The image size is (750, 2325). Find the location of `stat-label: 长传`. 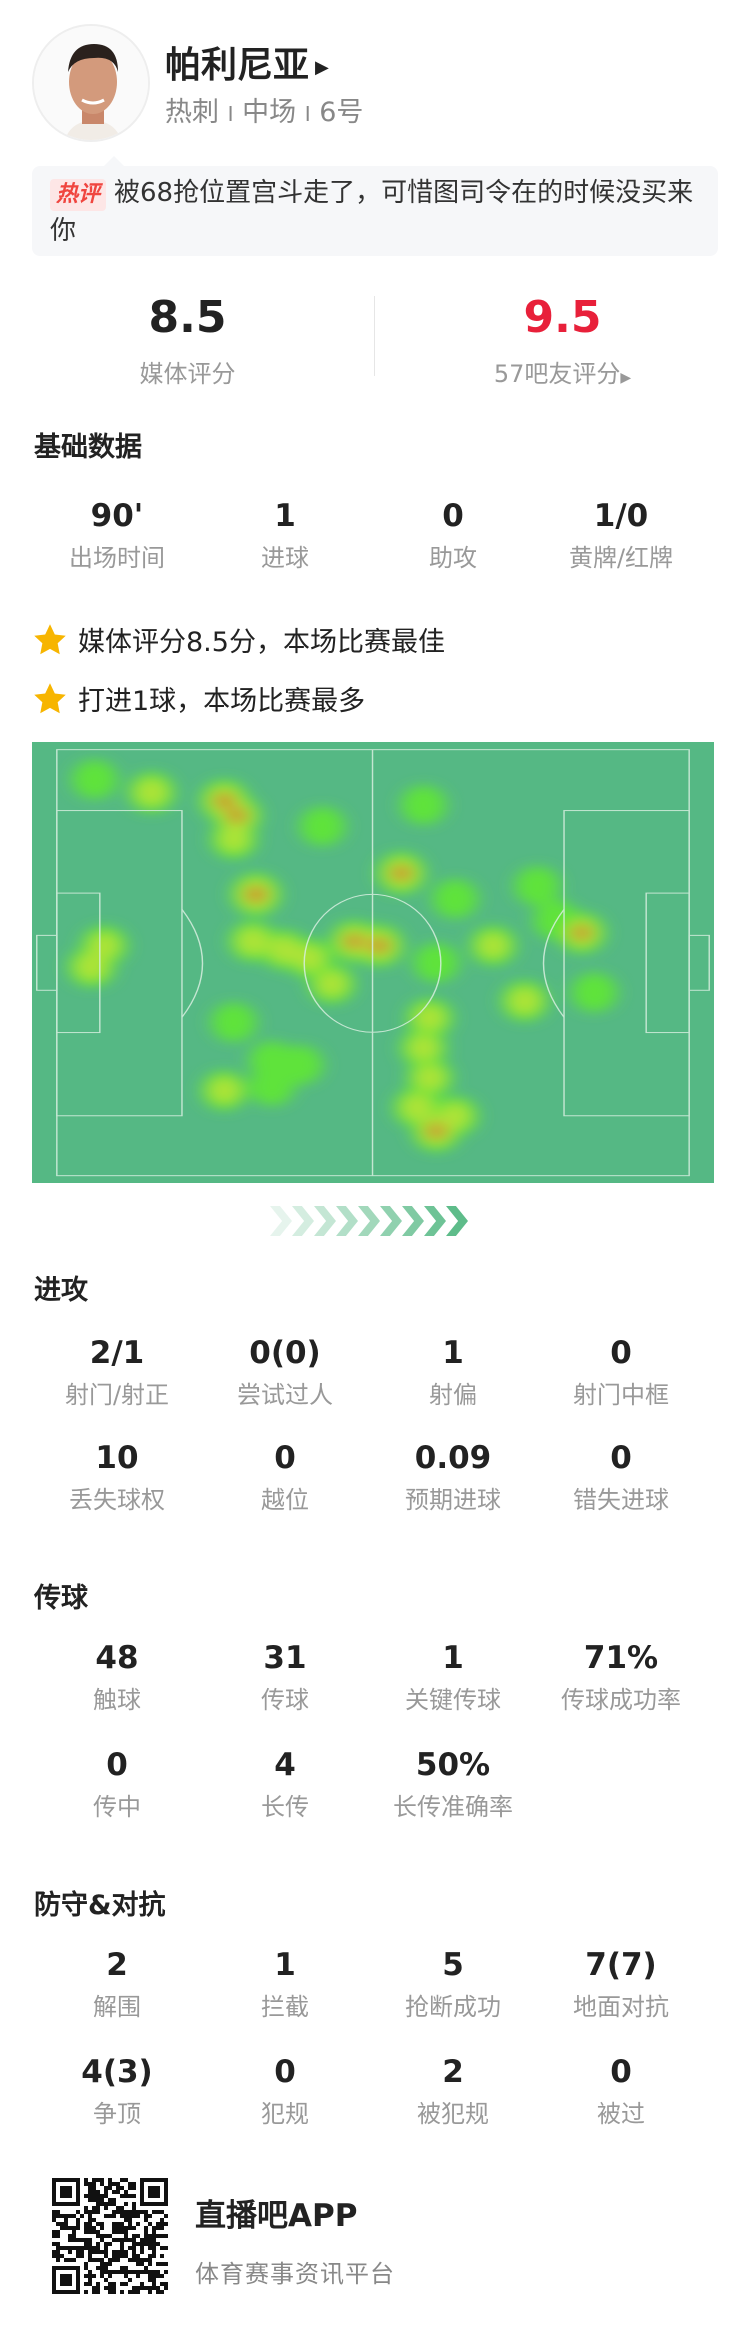

stat-label: 长传 is located at coordinates (285, 1807).